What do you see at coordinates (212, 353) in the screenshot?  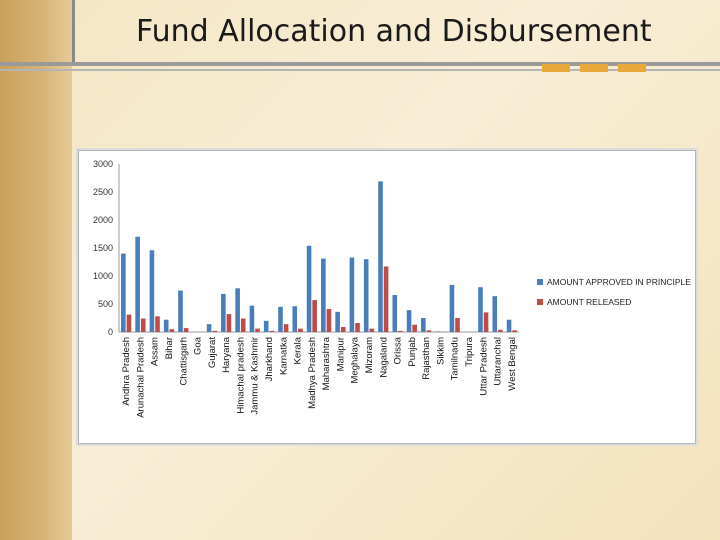 I see `x-category-label: Gujarat` at bounding box center [212, 353].